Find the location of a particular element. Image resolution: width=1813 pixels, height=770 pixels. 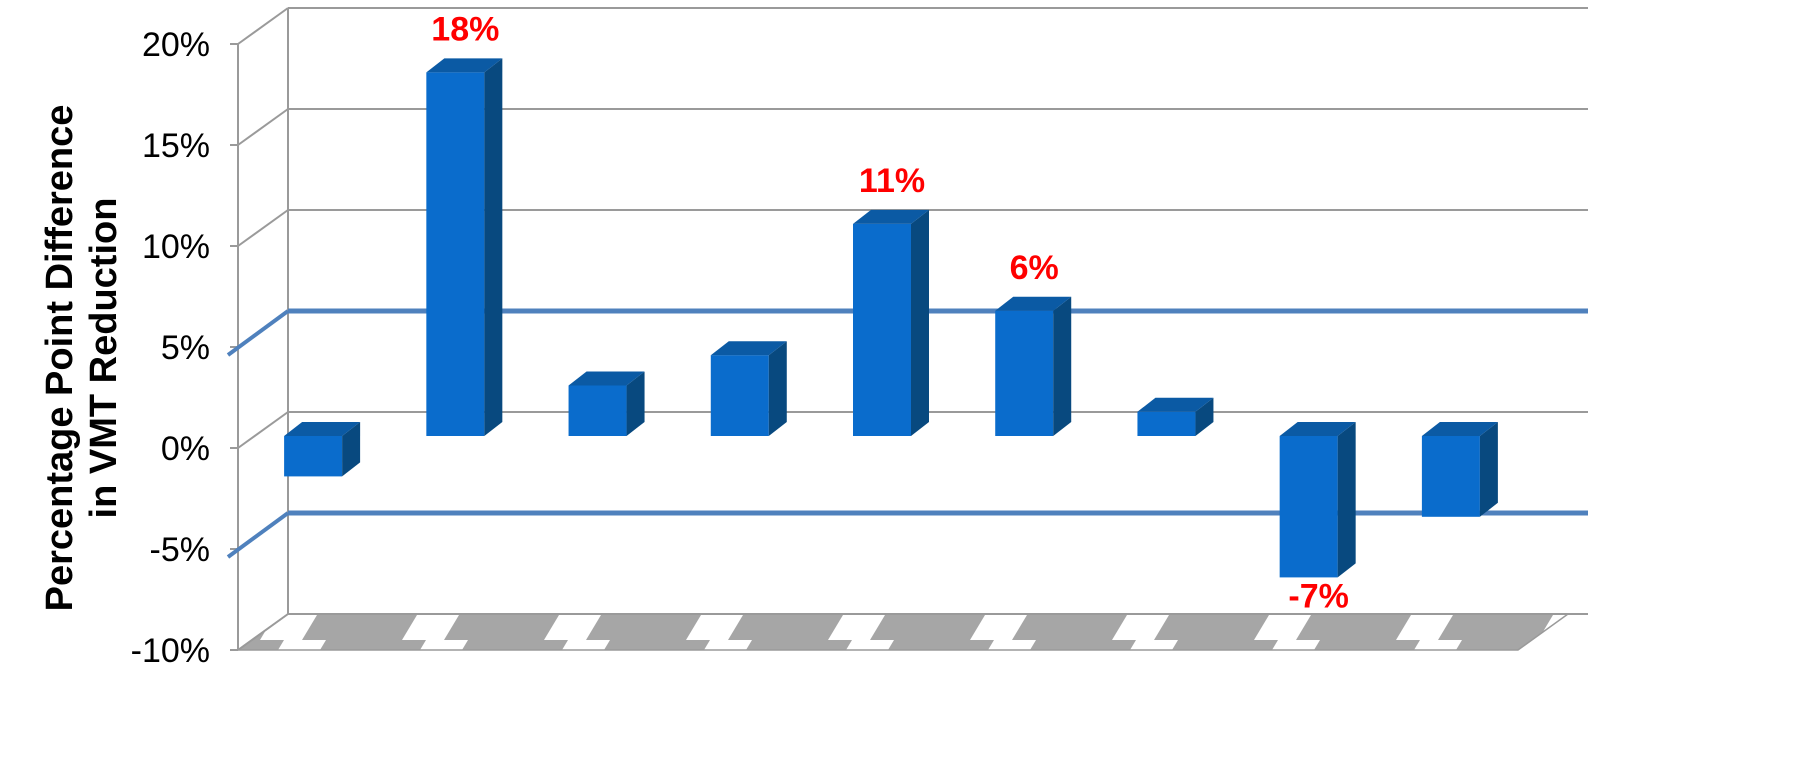

data-label: 6% is located at coordinates (1034, 268).